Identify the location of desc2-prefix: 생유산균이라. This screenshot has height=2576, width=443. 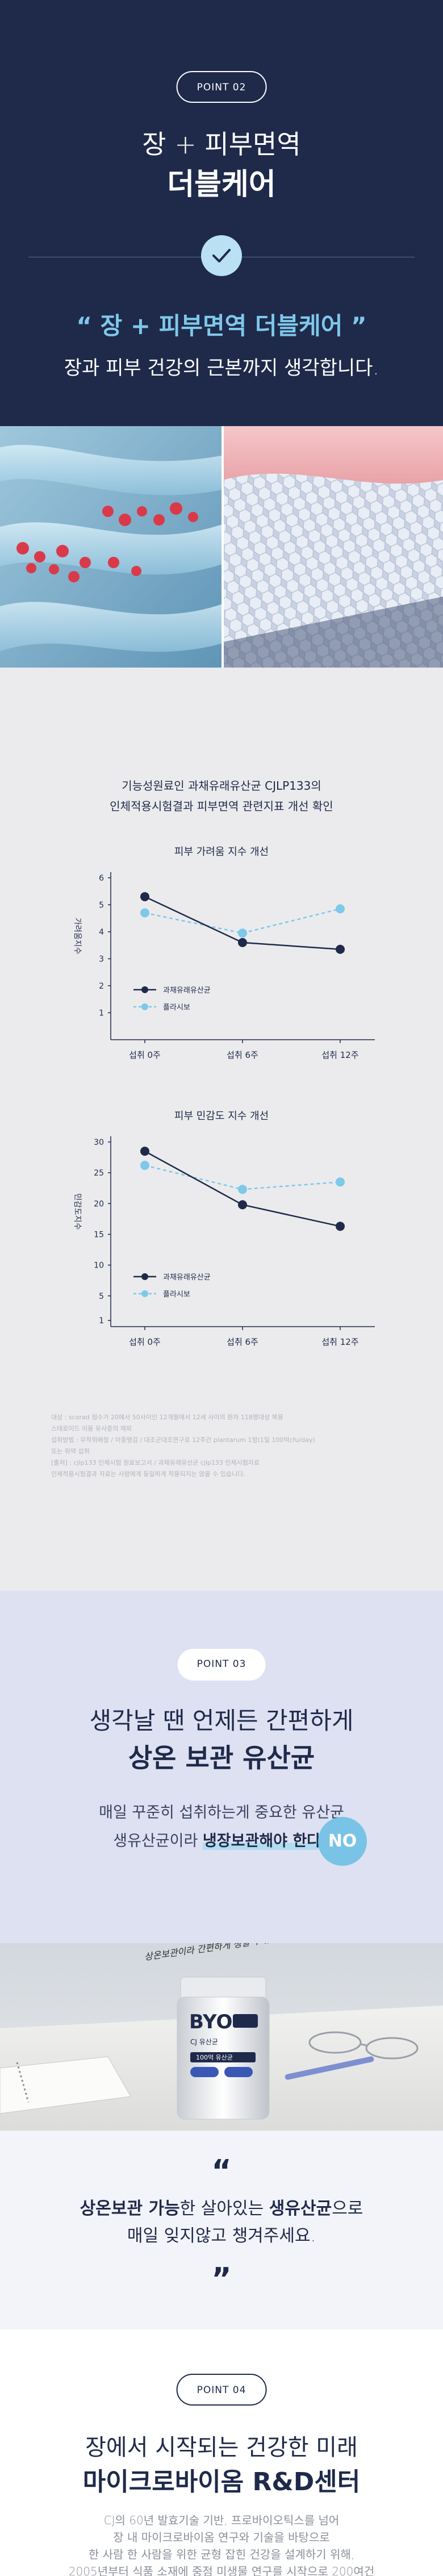
(158, 1841).